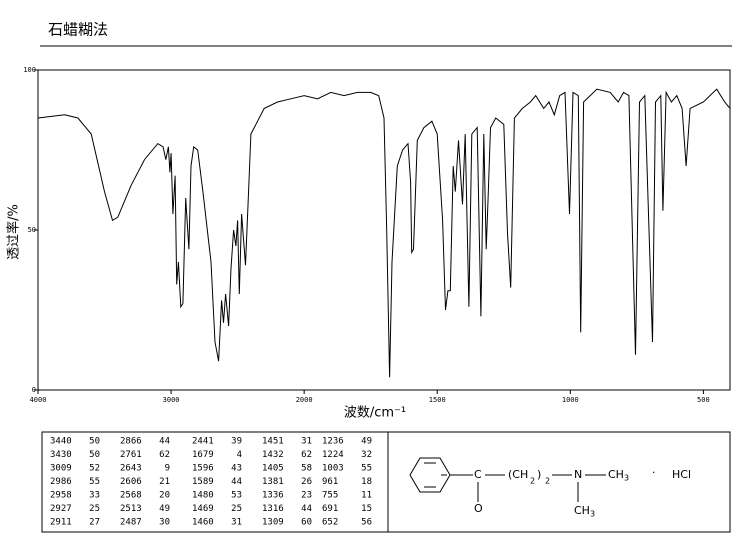 The image size is (737, 539). I want to click on x-tick-label: 3000, so click(171, 400).